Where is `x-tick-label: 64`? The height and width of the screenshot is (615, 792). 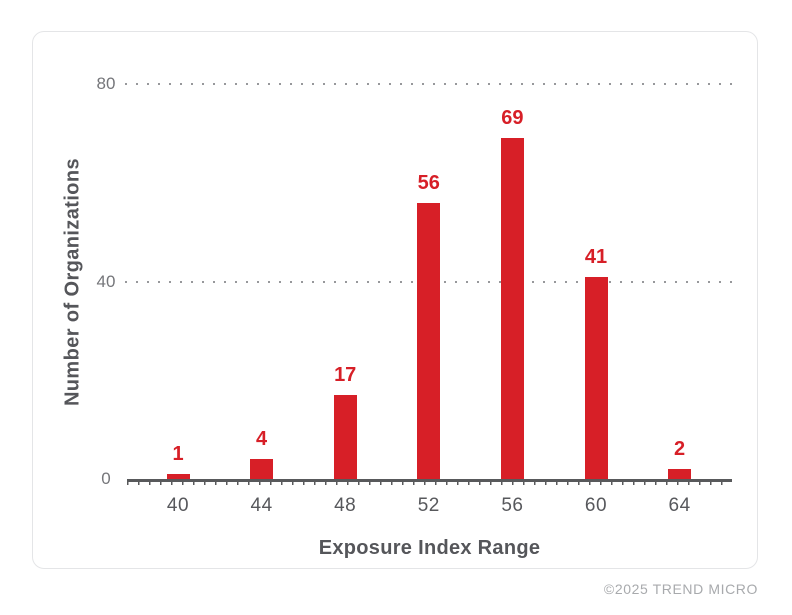 x-tick-label: 64 is located at coordinates (679, 505).